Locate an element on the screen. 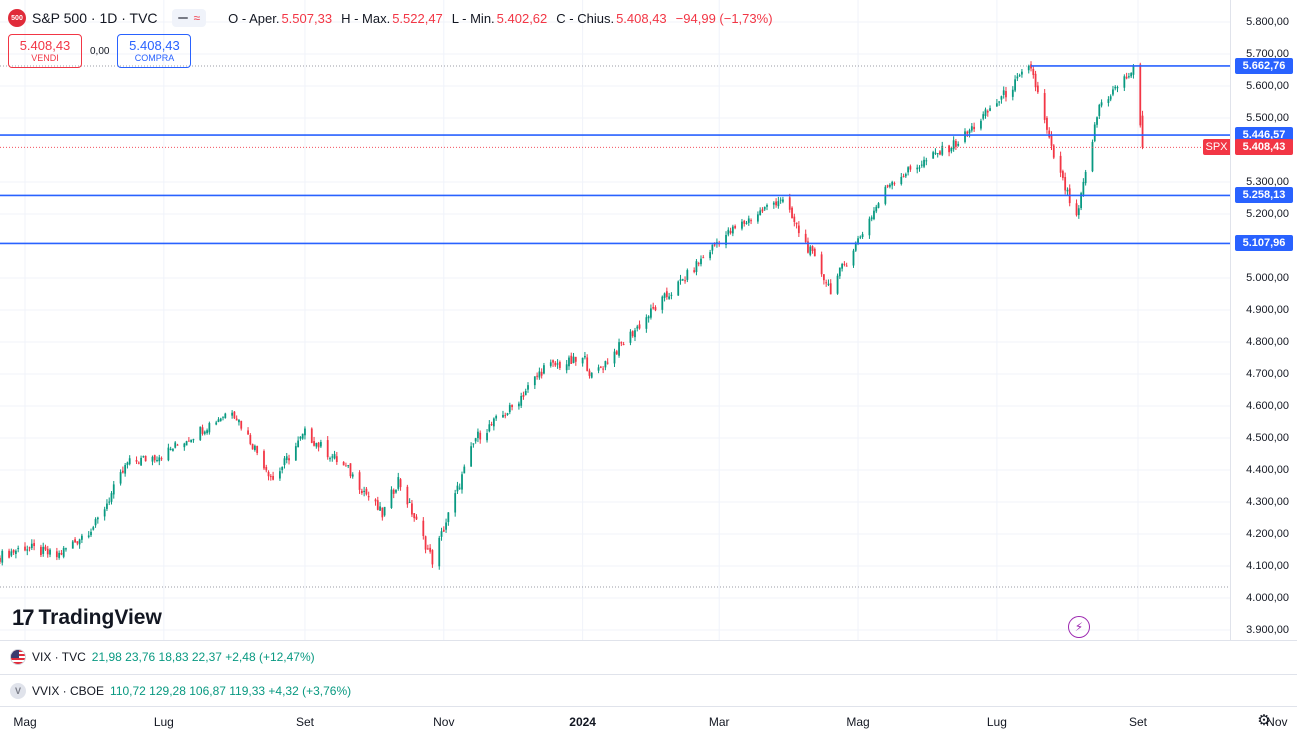 This screenshot has width=1297, height=733. price-tick-label: 4.900,00 is located at coordinates (1267, 310).